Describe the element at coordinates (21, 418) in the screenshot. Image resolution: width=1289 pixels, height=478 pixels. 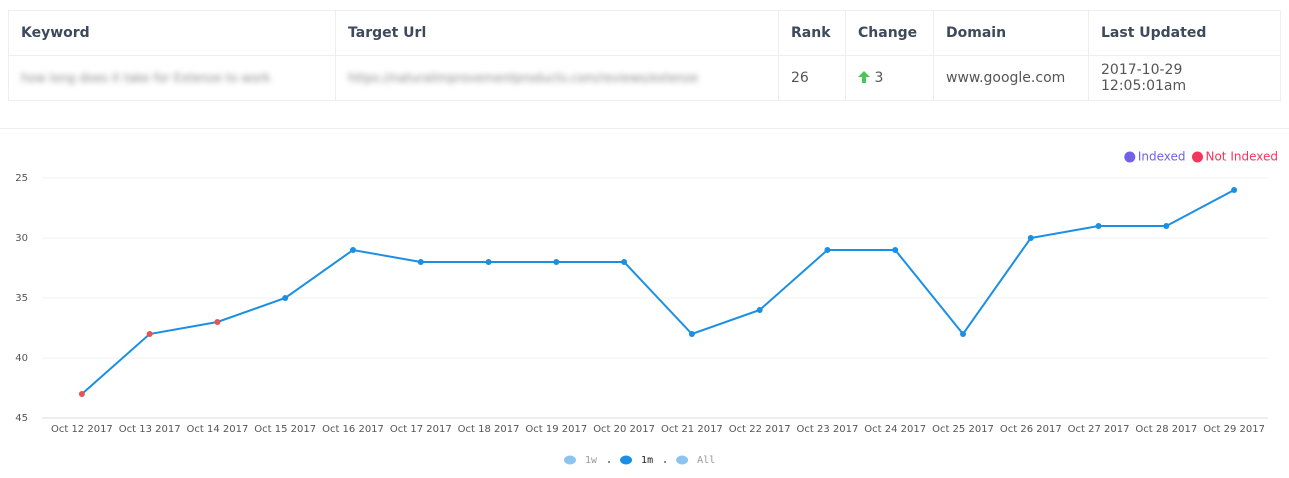
I see `y-tick-label: 45` at that location.